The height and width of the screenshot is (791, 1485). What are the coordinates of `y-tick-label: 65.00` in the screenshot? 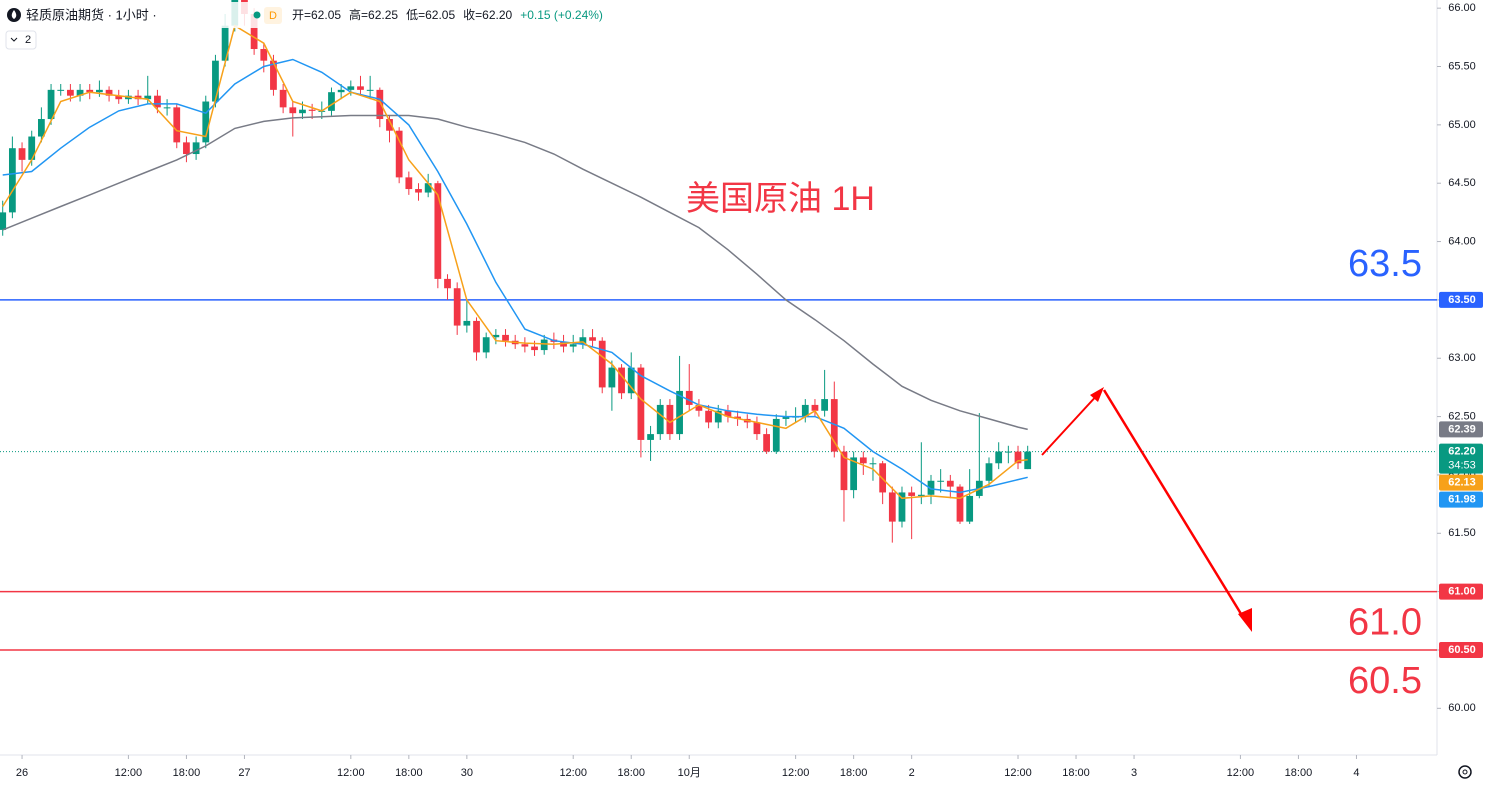 It's located at (1462, 125).